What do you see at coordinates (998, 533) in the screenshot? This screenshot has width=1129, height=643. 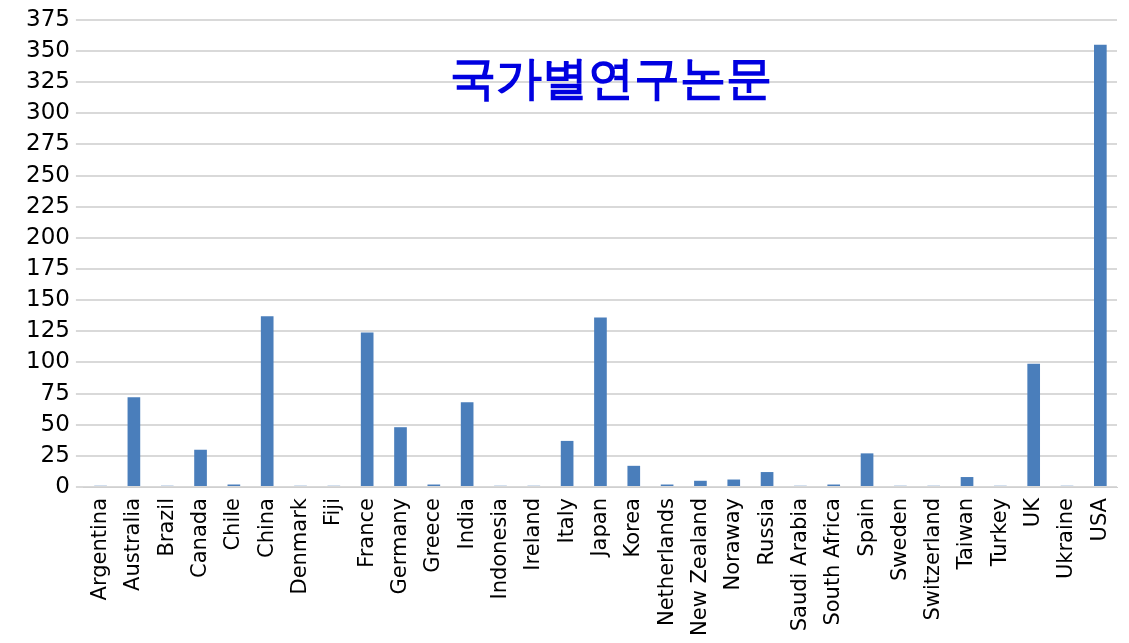 I see `x-tick-label: Turkey` at bounding box center [998, 533].